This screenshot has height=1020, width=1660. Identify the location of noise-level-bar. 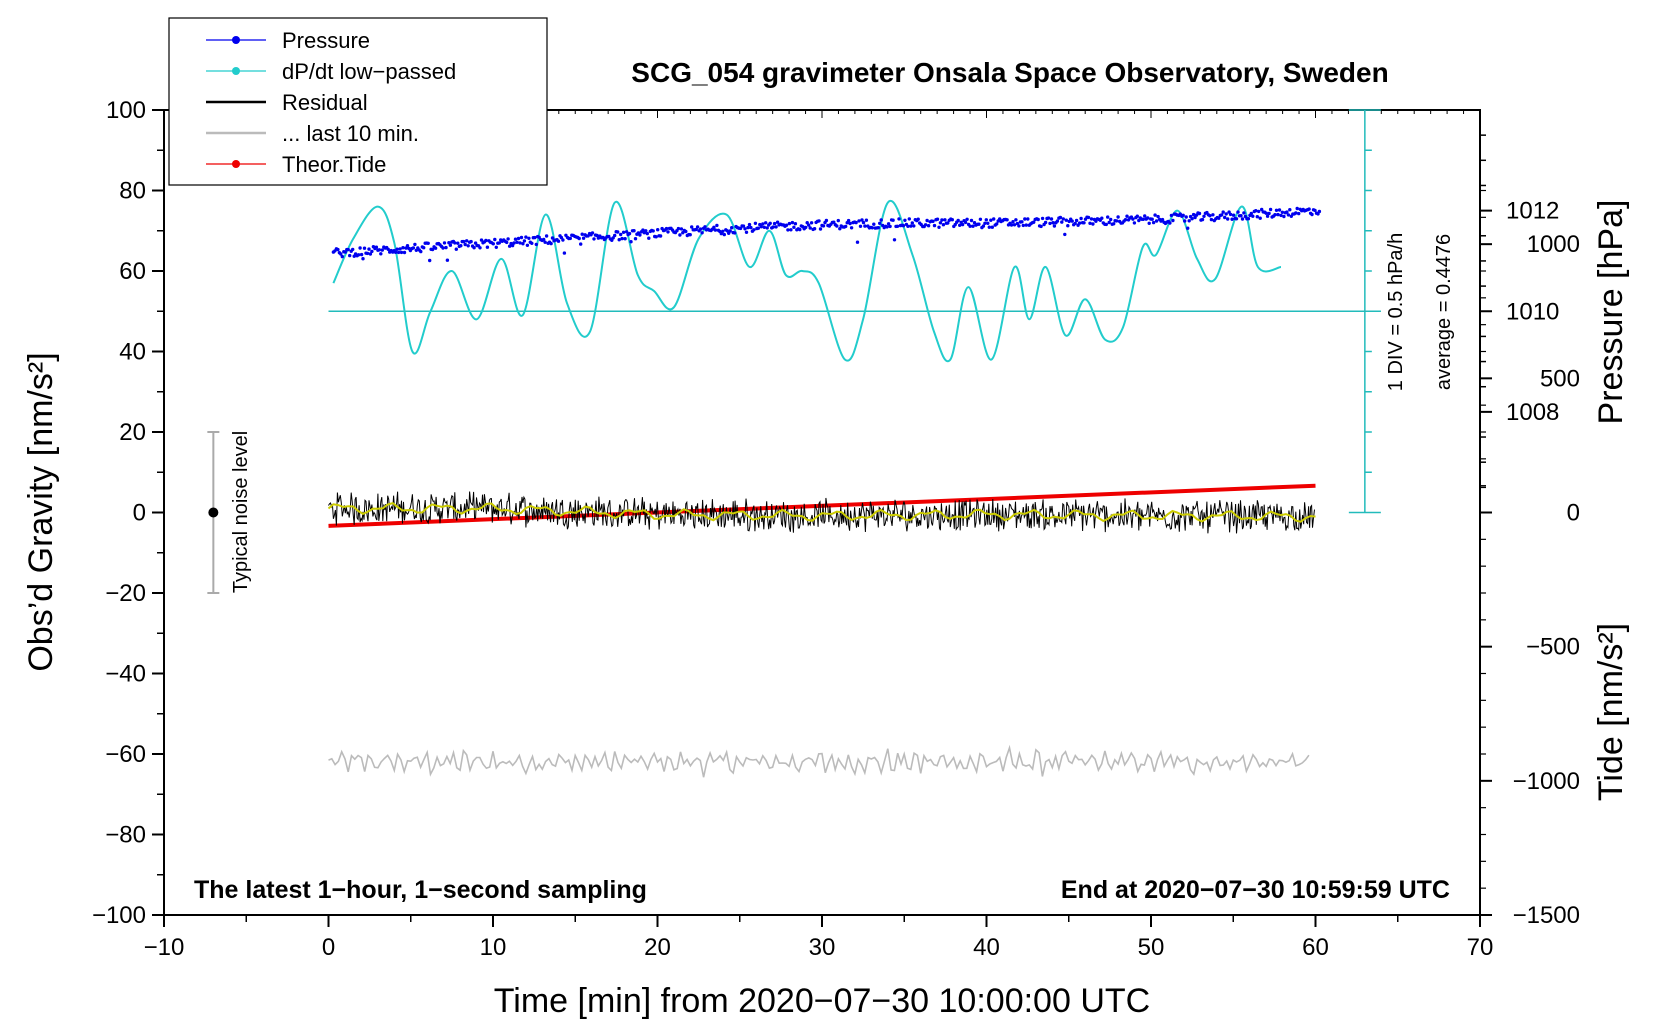
(213, 512).